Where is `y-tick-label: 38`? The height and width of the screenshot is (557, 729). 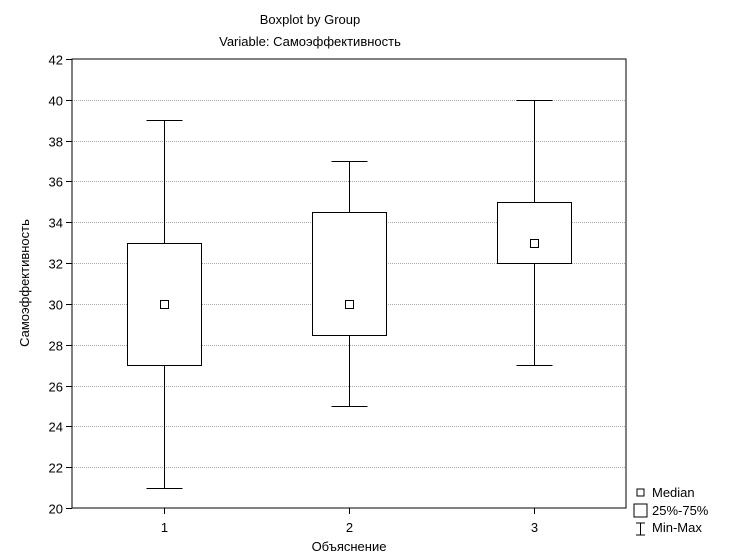 y-tick-label: 38 is located at coordinates (56, 142).